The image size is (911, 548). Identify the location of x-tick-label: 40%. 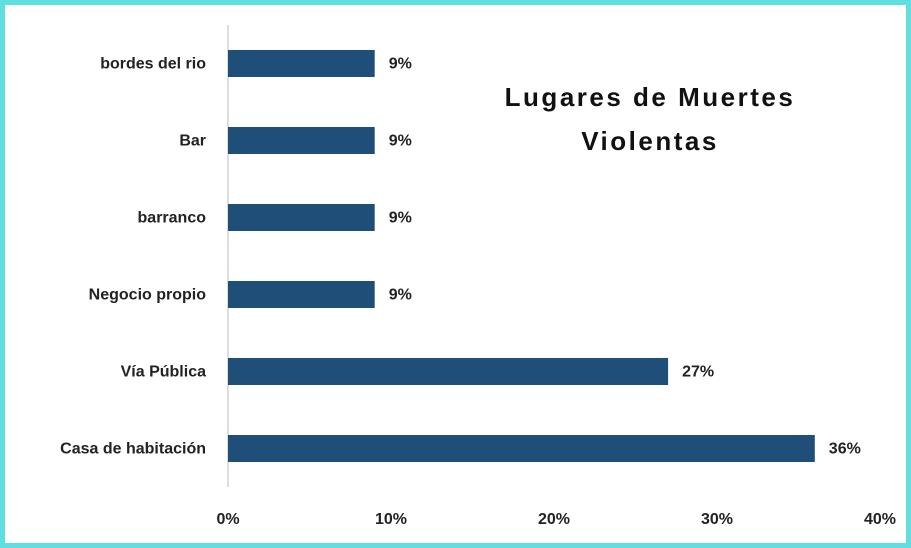
(880, 519).